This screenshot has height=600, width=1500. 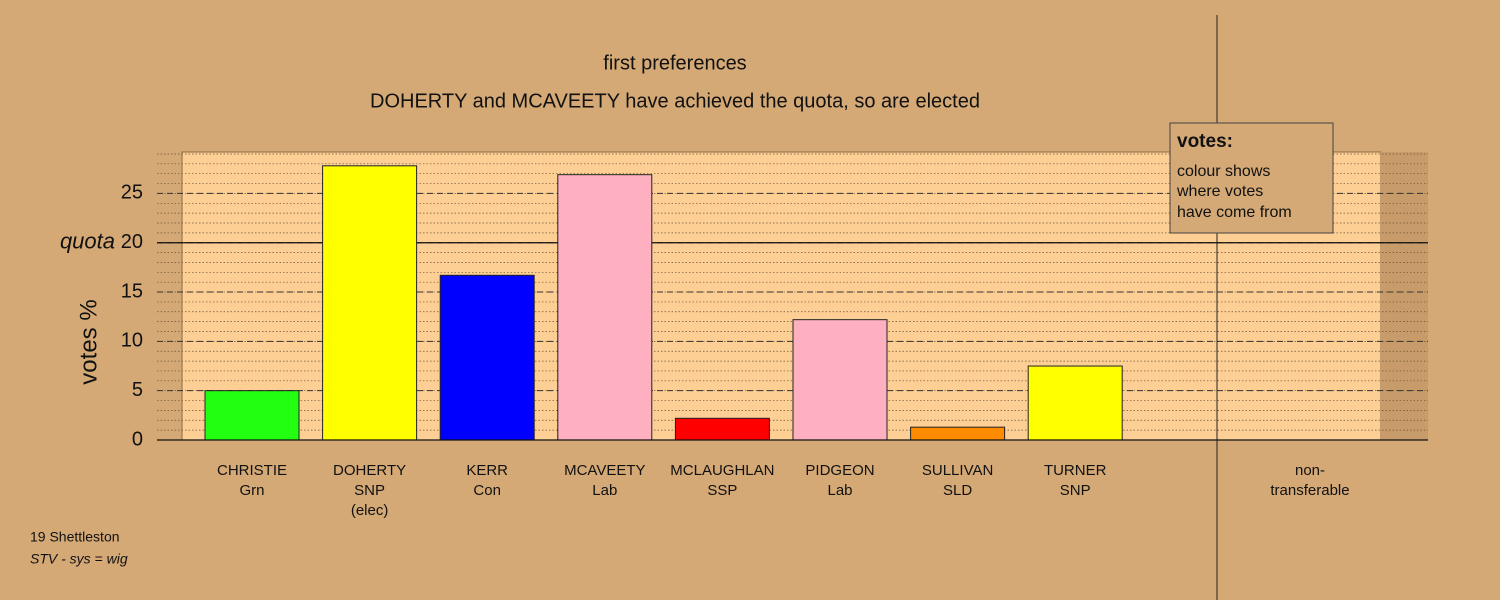 I want to click on legend-line: where votes, so click(x=1219, y=191).